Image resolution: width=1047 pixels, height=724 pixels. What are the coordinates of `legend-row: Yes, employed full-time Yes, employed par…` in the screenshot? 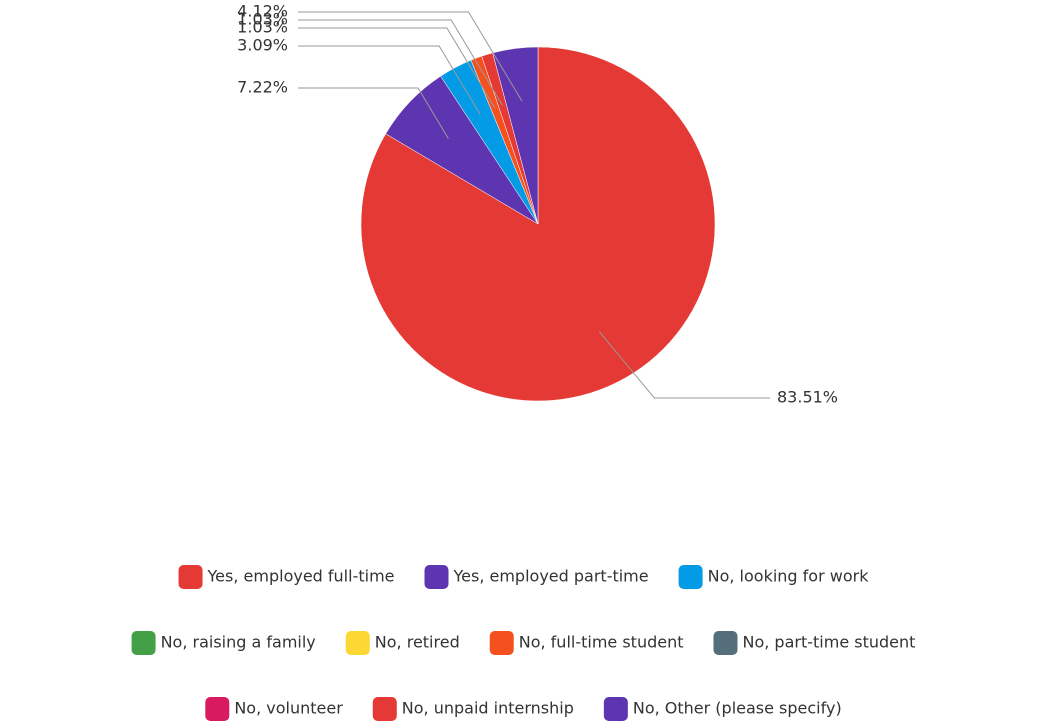 It's located at (524, 577).